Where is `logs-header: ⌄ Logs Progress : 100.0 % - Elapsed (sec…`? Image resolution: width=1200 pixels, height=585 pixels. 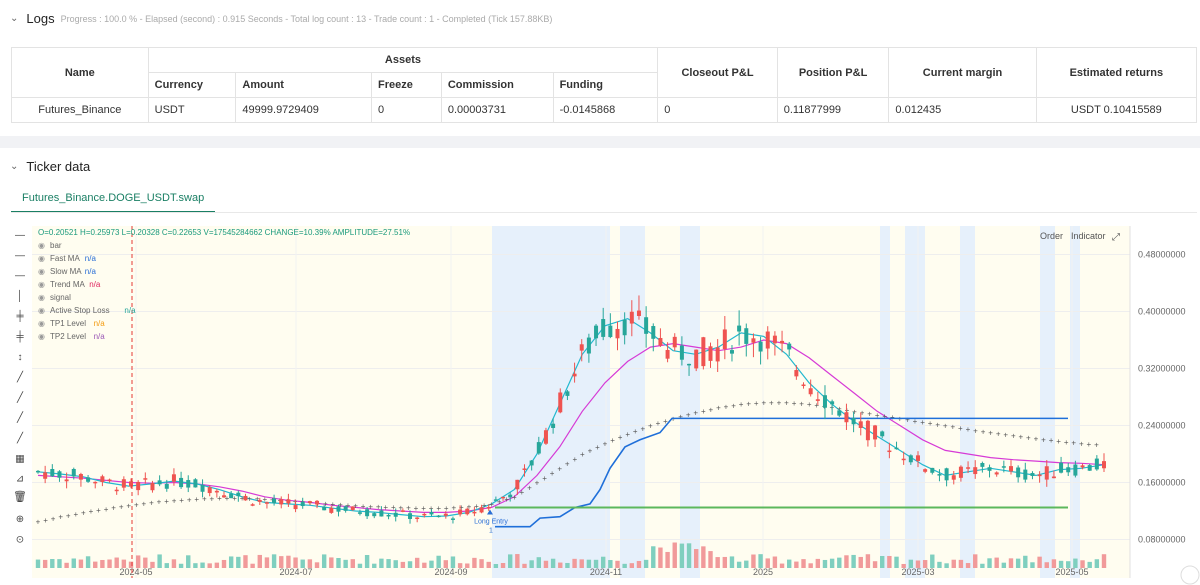 logs-header: ⌄ Logs Progress : 100.0 % - Elapsed (sec… is located at coordinates (281, 18).